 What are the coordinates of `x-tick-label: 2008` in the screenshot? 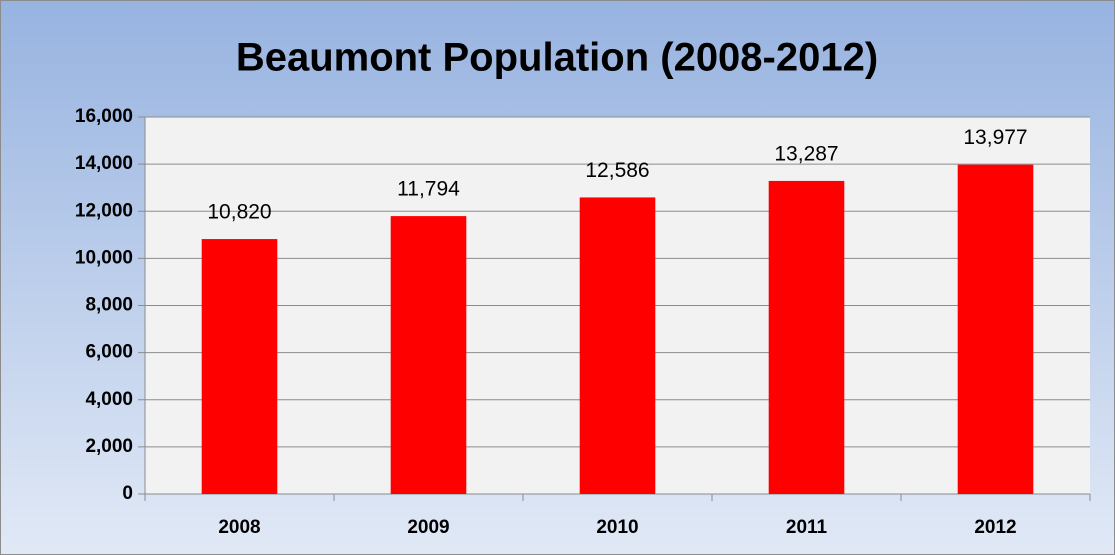 It's located at (239, 527).